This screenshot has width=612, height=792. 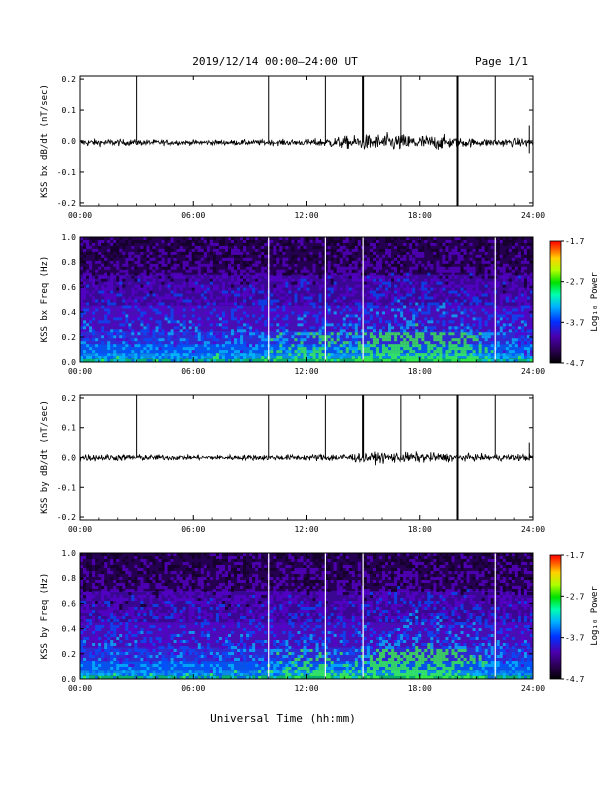 I want to click on x-tick-label: 00:00, so click(x=80, y=371).